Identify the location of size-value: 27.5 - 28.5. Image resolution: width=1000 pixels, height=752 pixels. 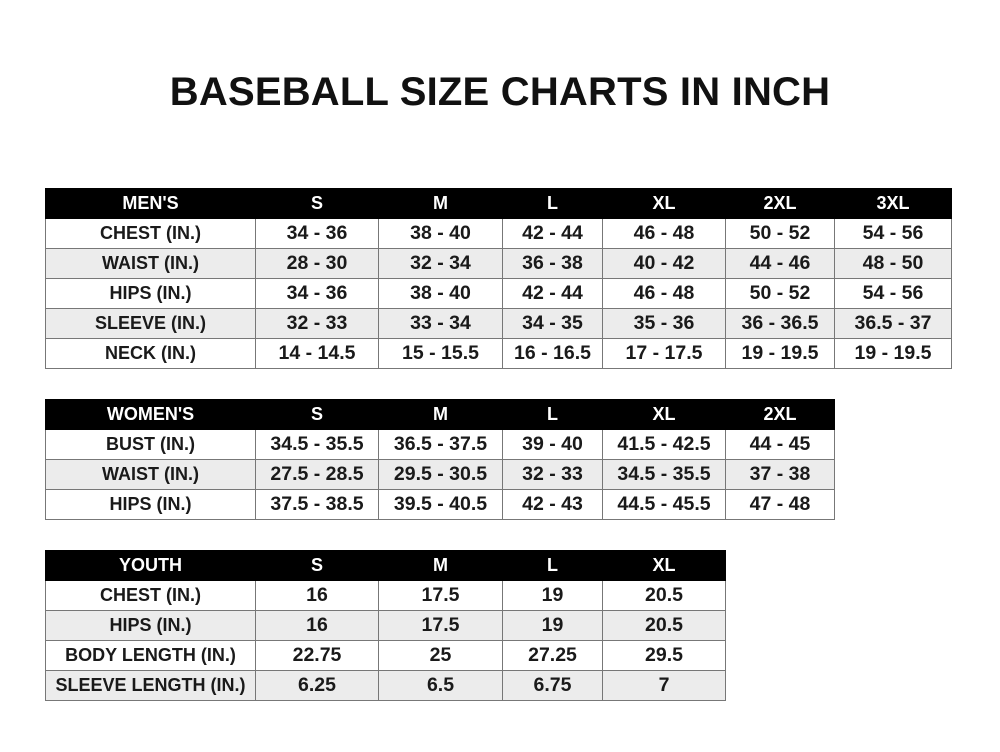
(317, 474).